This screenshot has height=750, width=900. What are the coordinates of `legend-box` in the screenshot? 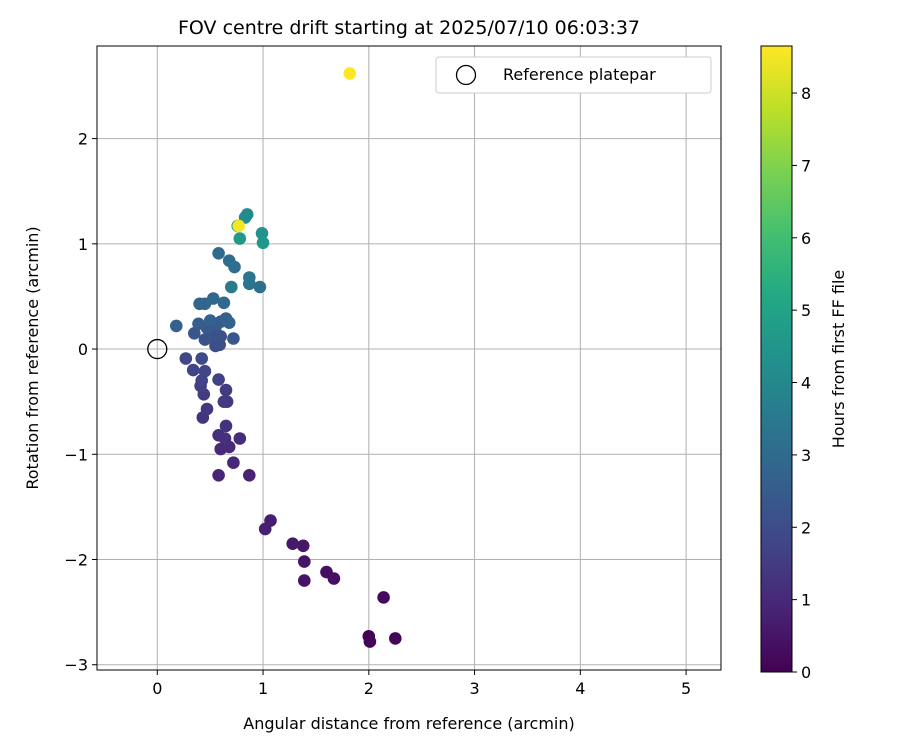 It's located at (573, 75).